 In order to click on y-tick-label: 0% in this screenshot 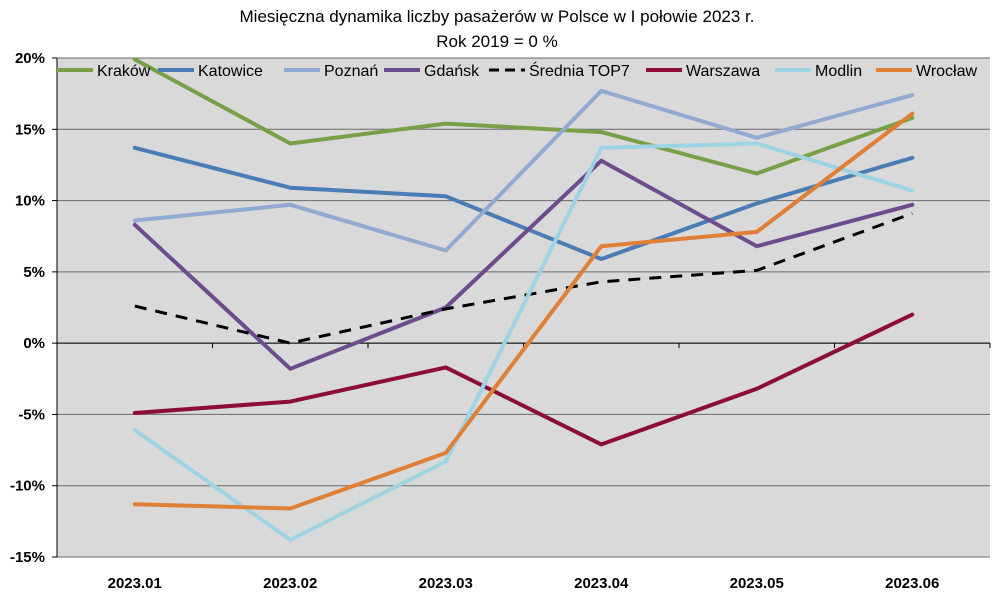, I will do `click(34, 343)`.